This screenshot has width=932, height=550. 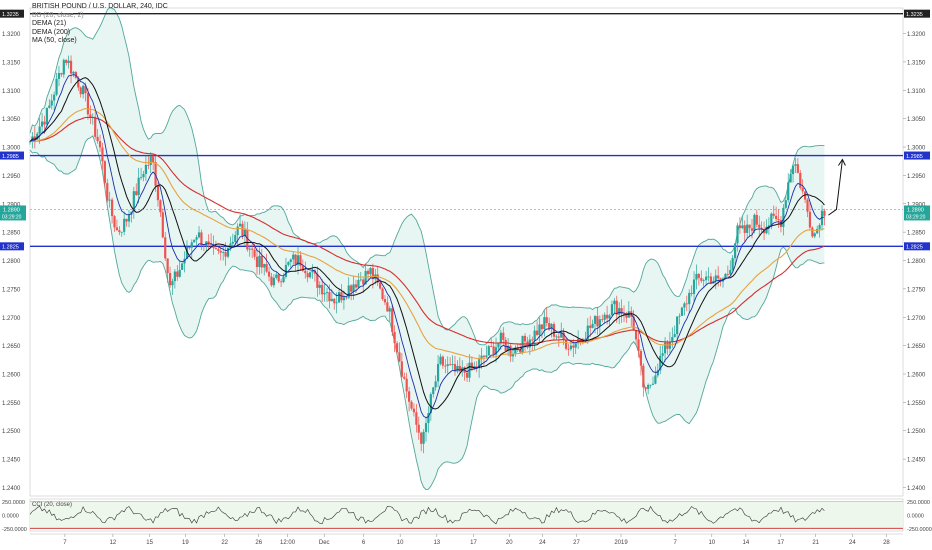 What do you see at coordinates (509, 543) in the screenshot?
I see `x-axis-label-12: 20` at bounding box center [509, 543].